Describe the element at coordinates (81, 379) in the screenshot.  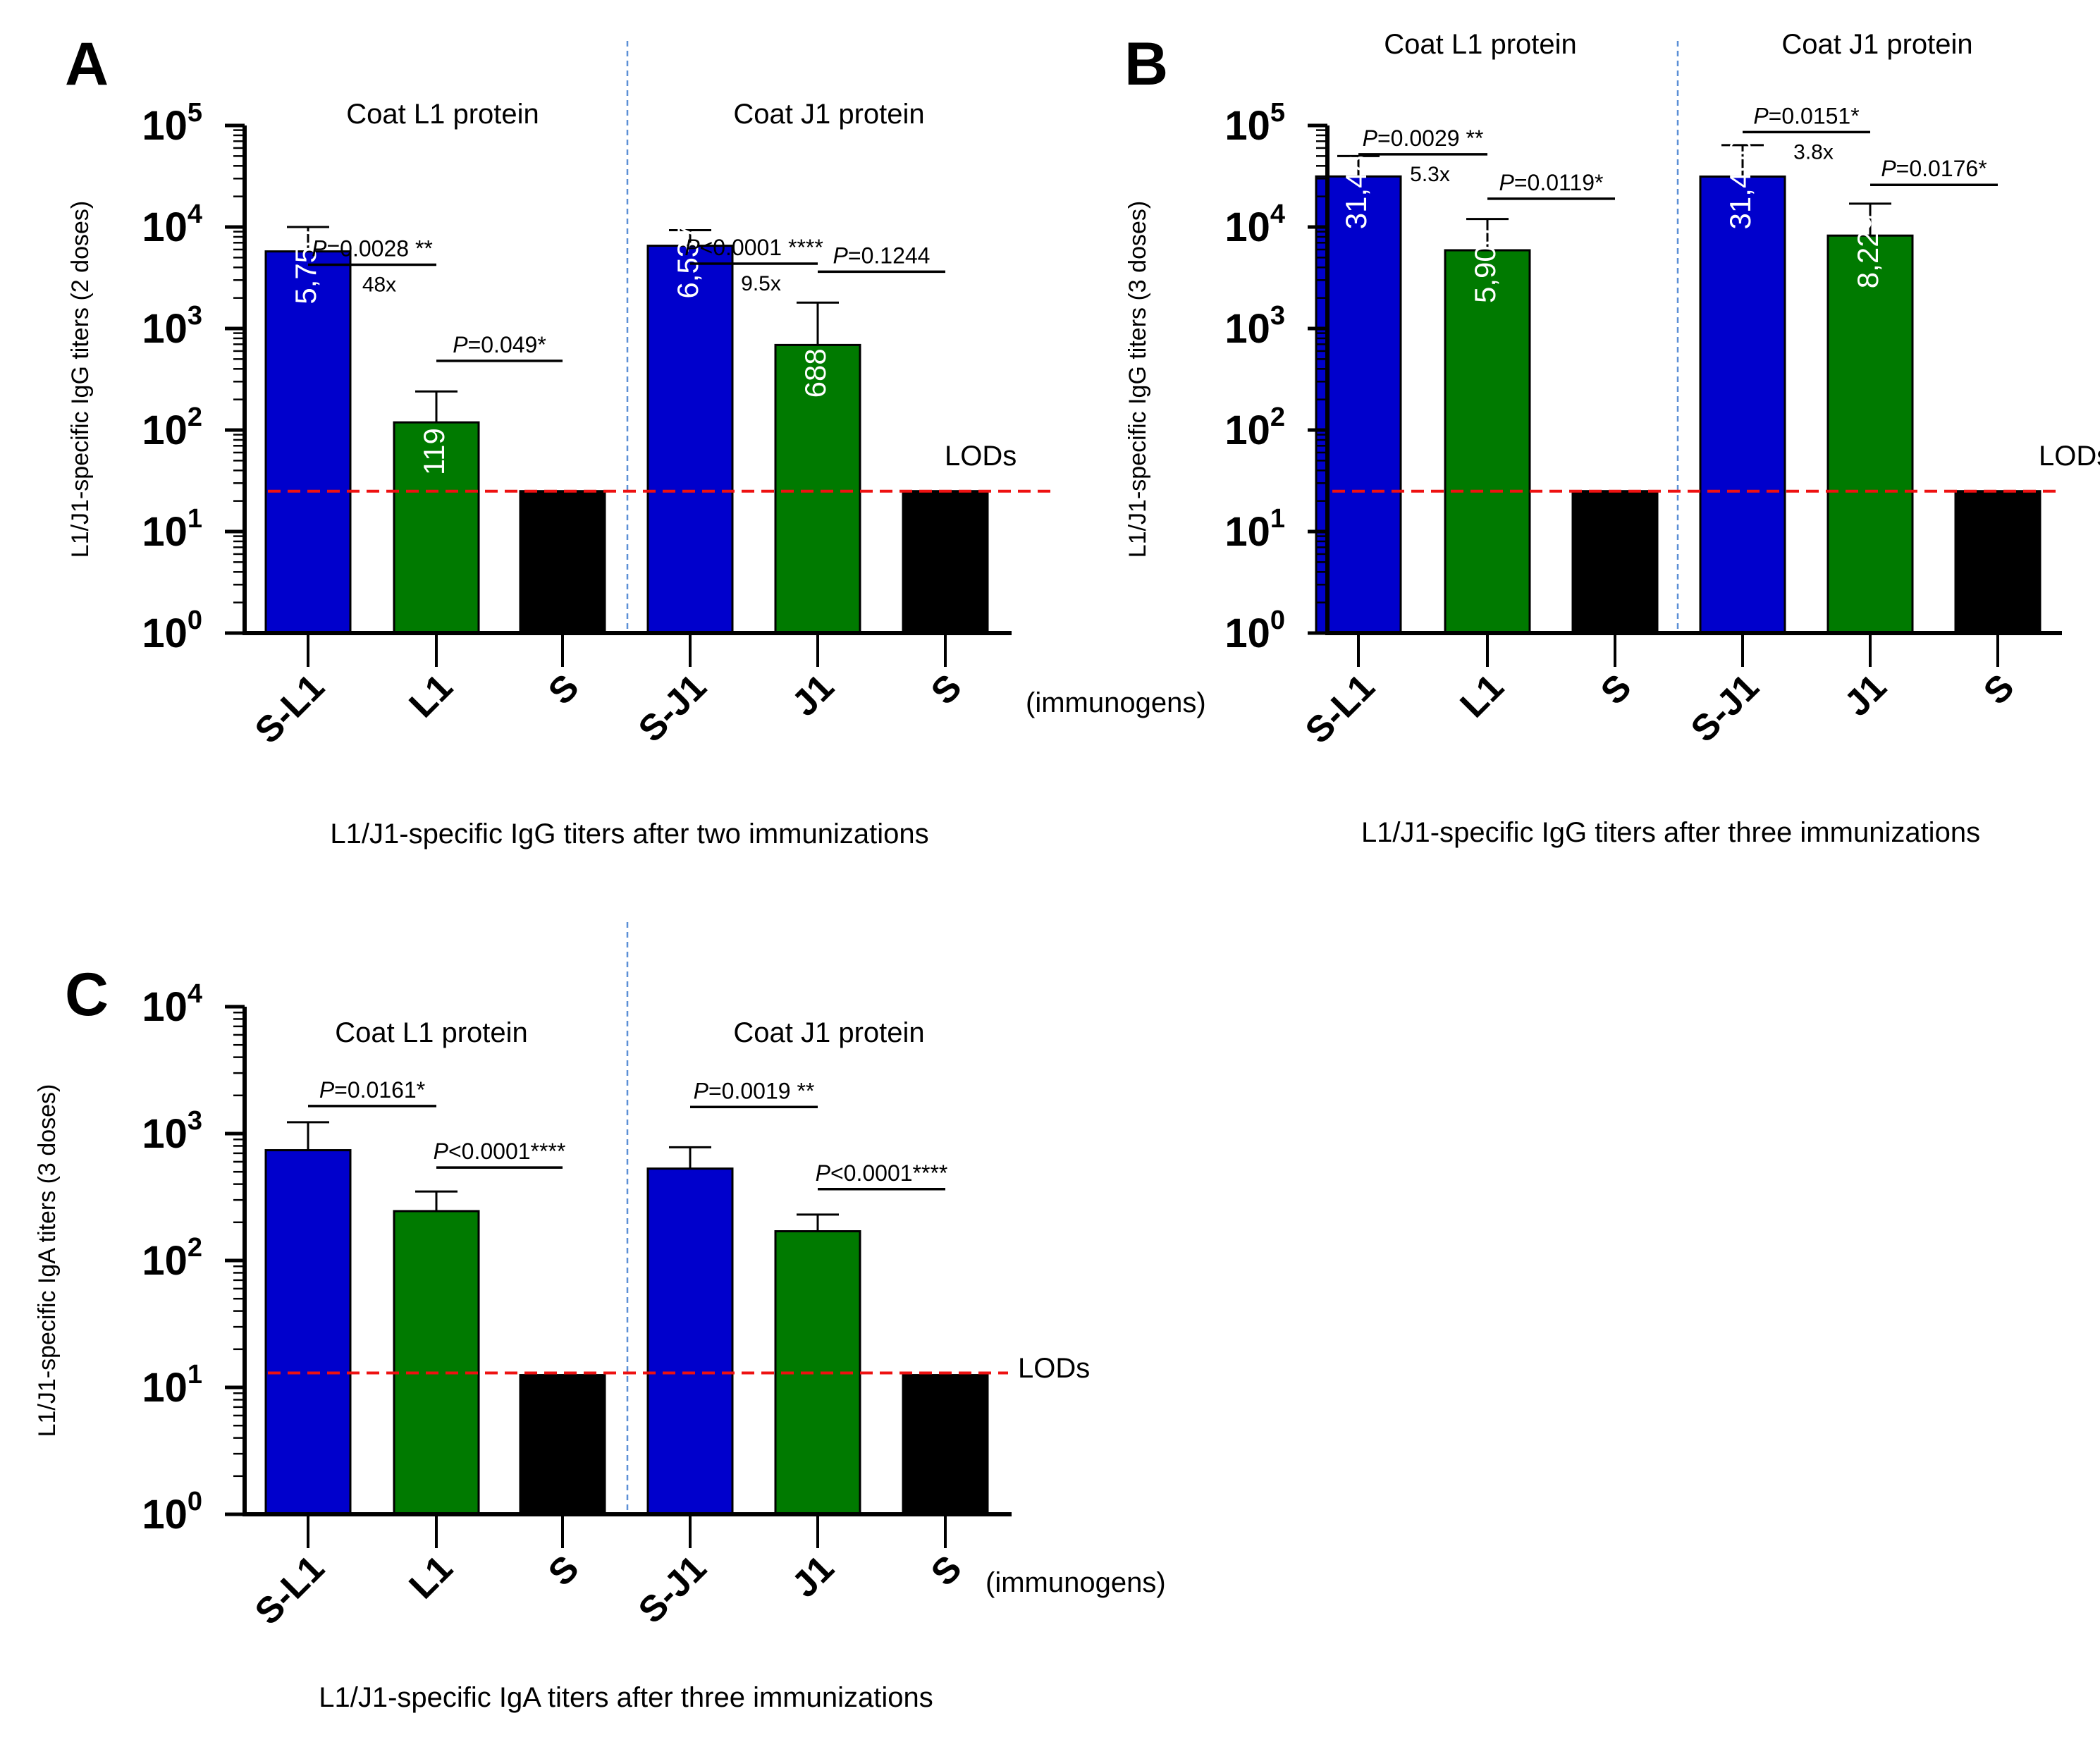
I see `y-axis-title: L1/J1-specific IgG titers (2 doses)` at that location.